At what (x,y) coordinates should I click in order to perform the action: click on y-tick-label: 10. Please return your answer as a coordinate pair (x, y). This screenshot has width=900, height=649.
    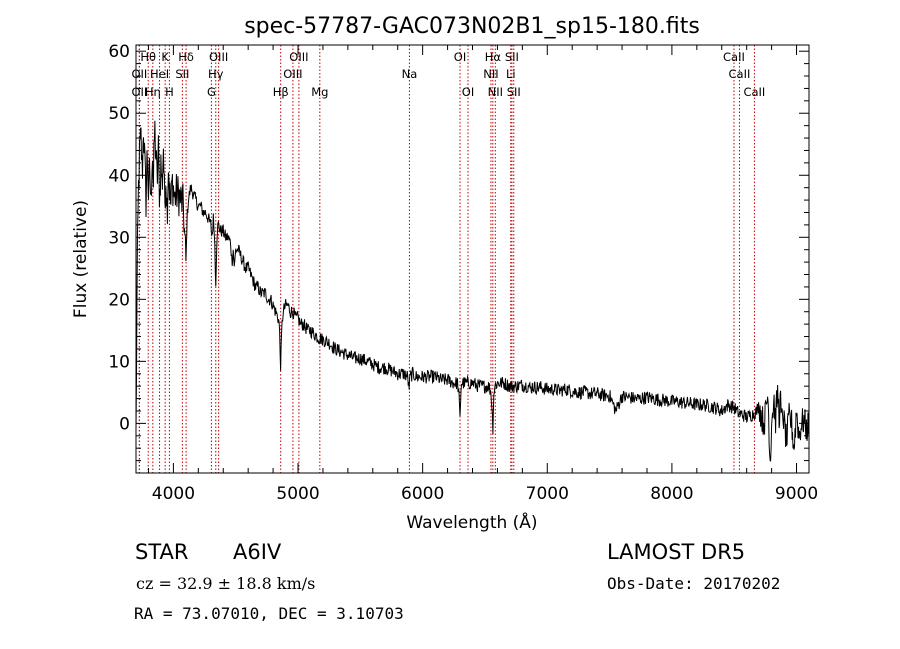
    Looking at the image, I should click on (119, 362).